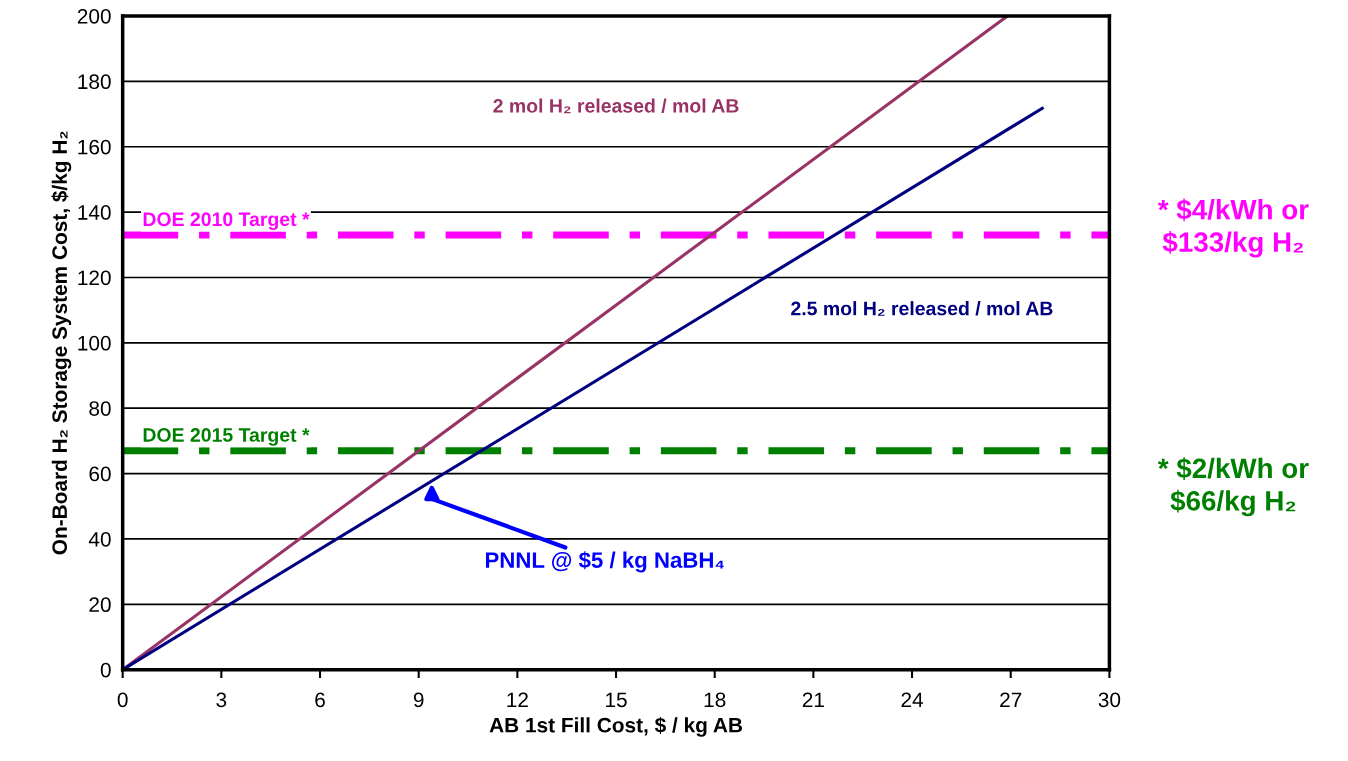  I want to click on text: 2 mol H₂ released / mol AB, so click(616, 106).